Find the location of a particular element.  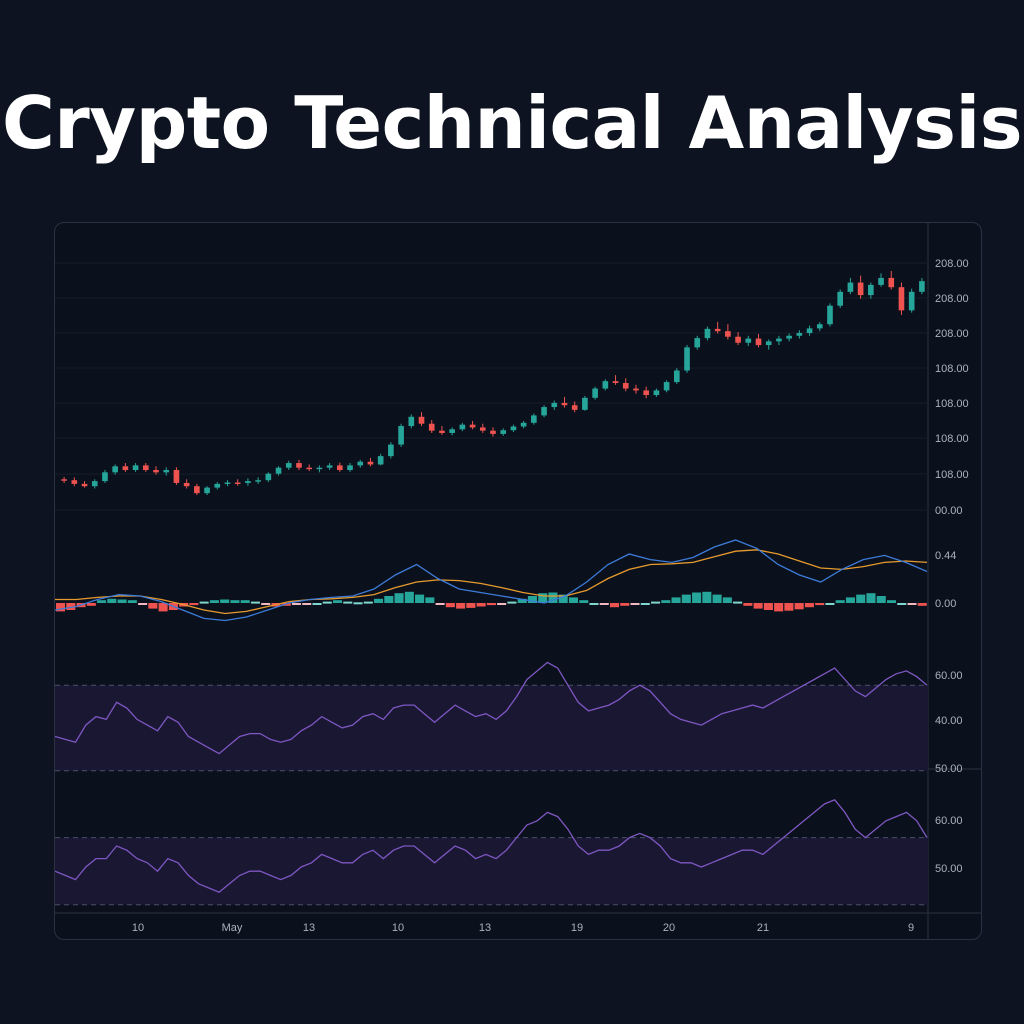

rsi-bottom-tick-label: 60.00 is located at coordinates (949, 821).